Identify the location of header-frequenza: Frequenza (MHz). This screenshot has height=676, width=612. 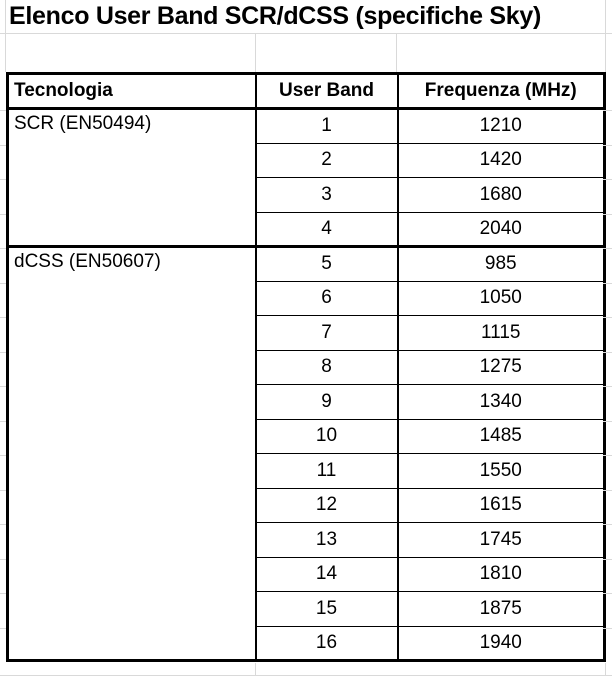
(501, 91).